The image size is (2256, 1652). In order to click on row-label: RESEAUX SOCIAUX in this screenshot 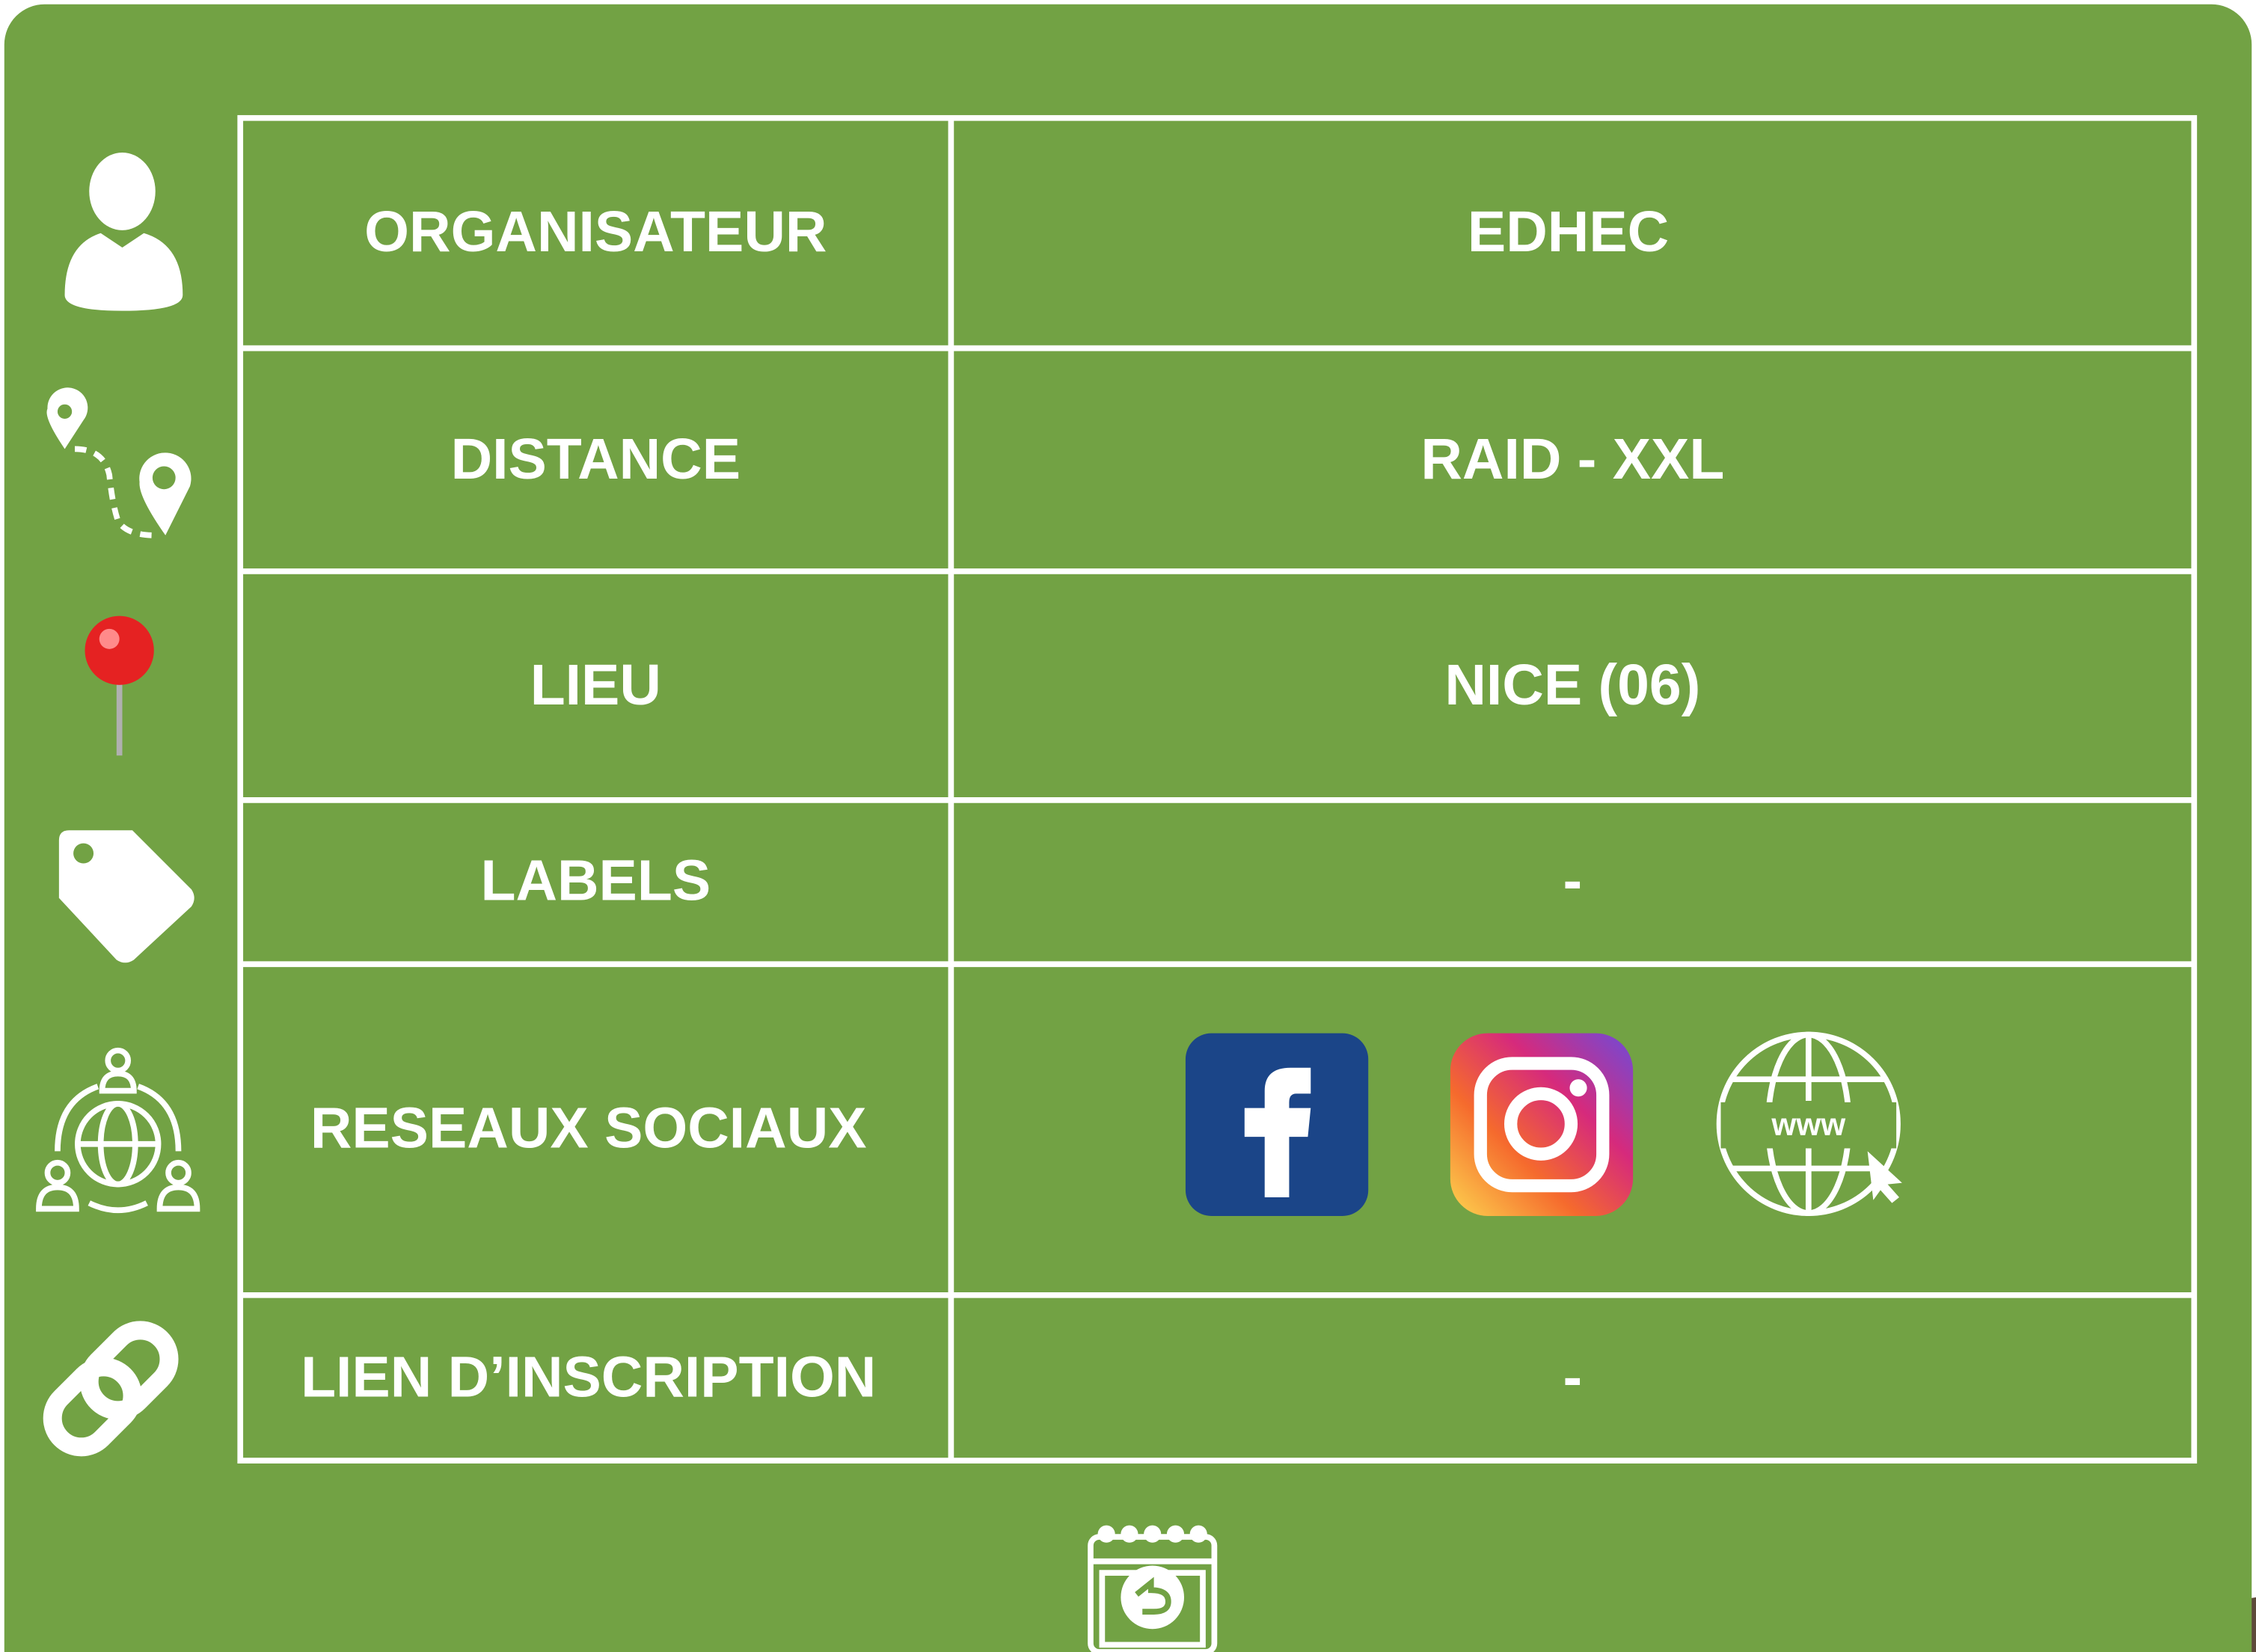, I will do `click(588, 1129)`.